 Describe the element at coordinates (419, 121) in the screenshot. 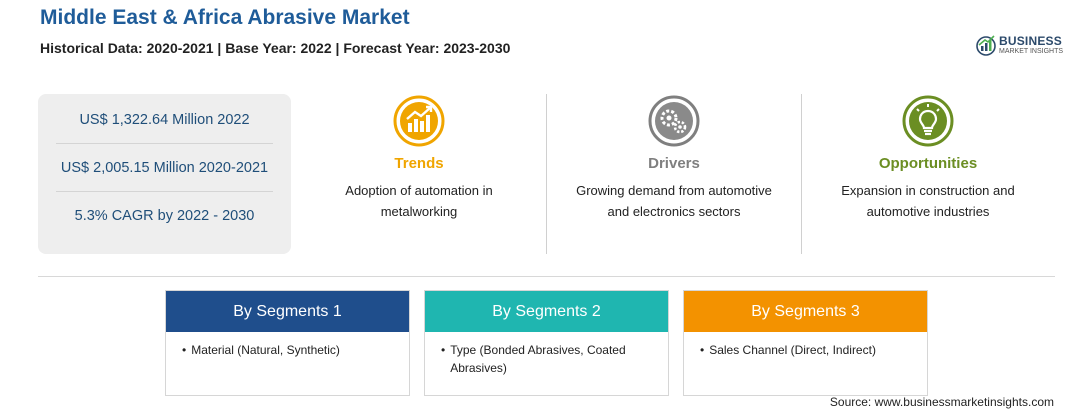

I see `rising-chart-icon` at that location.